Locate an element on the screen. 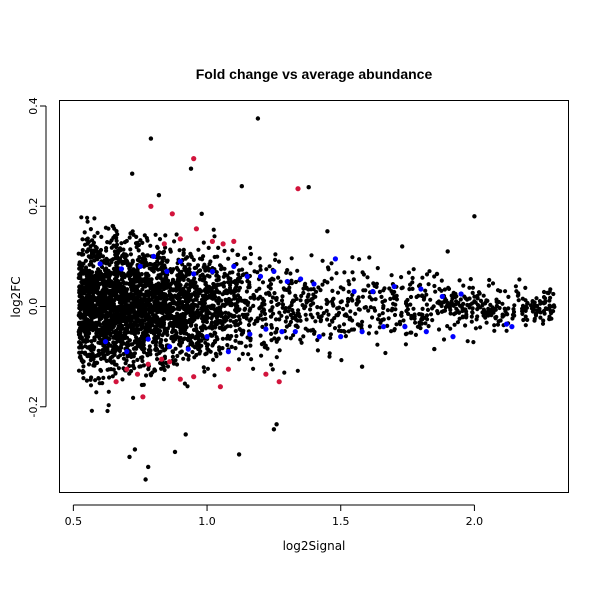 This screenshot has height=600, width=600. x-tick-label: 1.0 is located at coordinates (207, 521).